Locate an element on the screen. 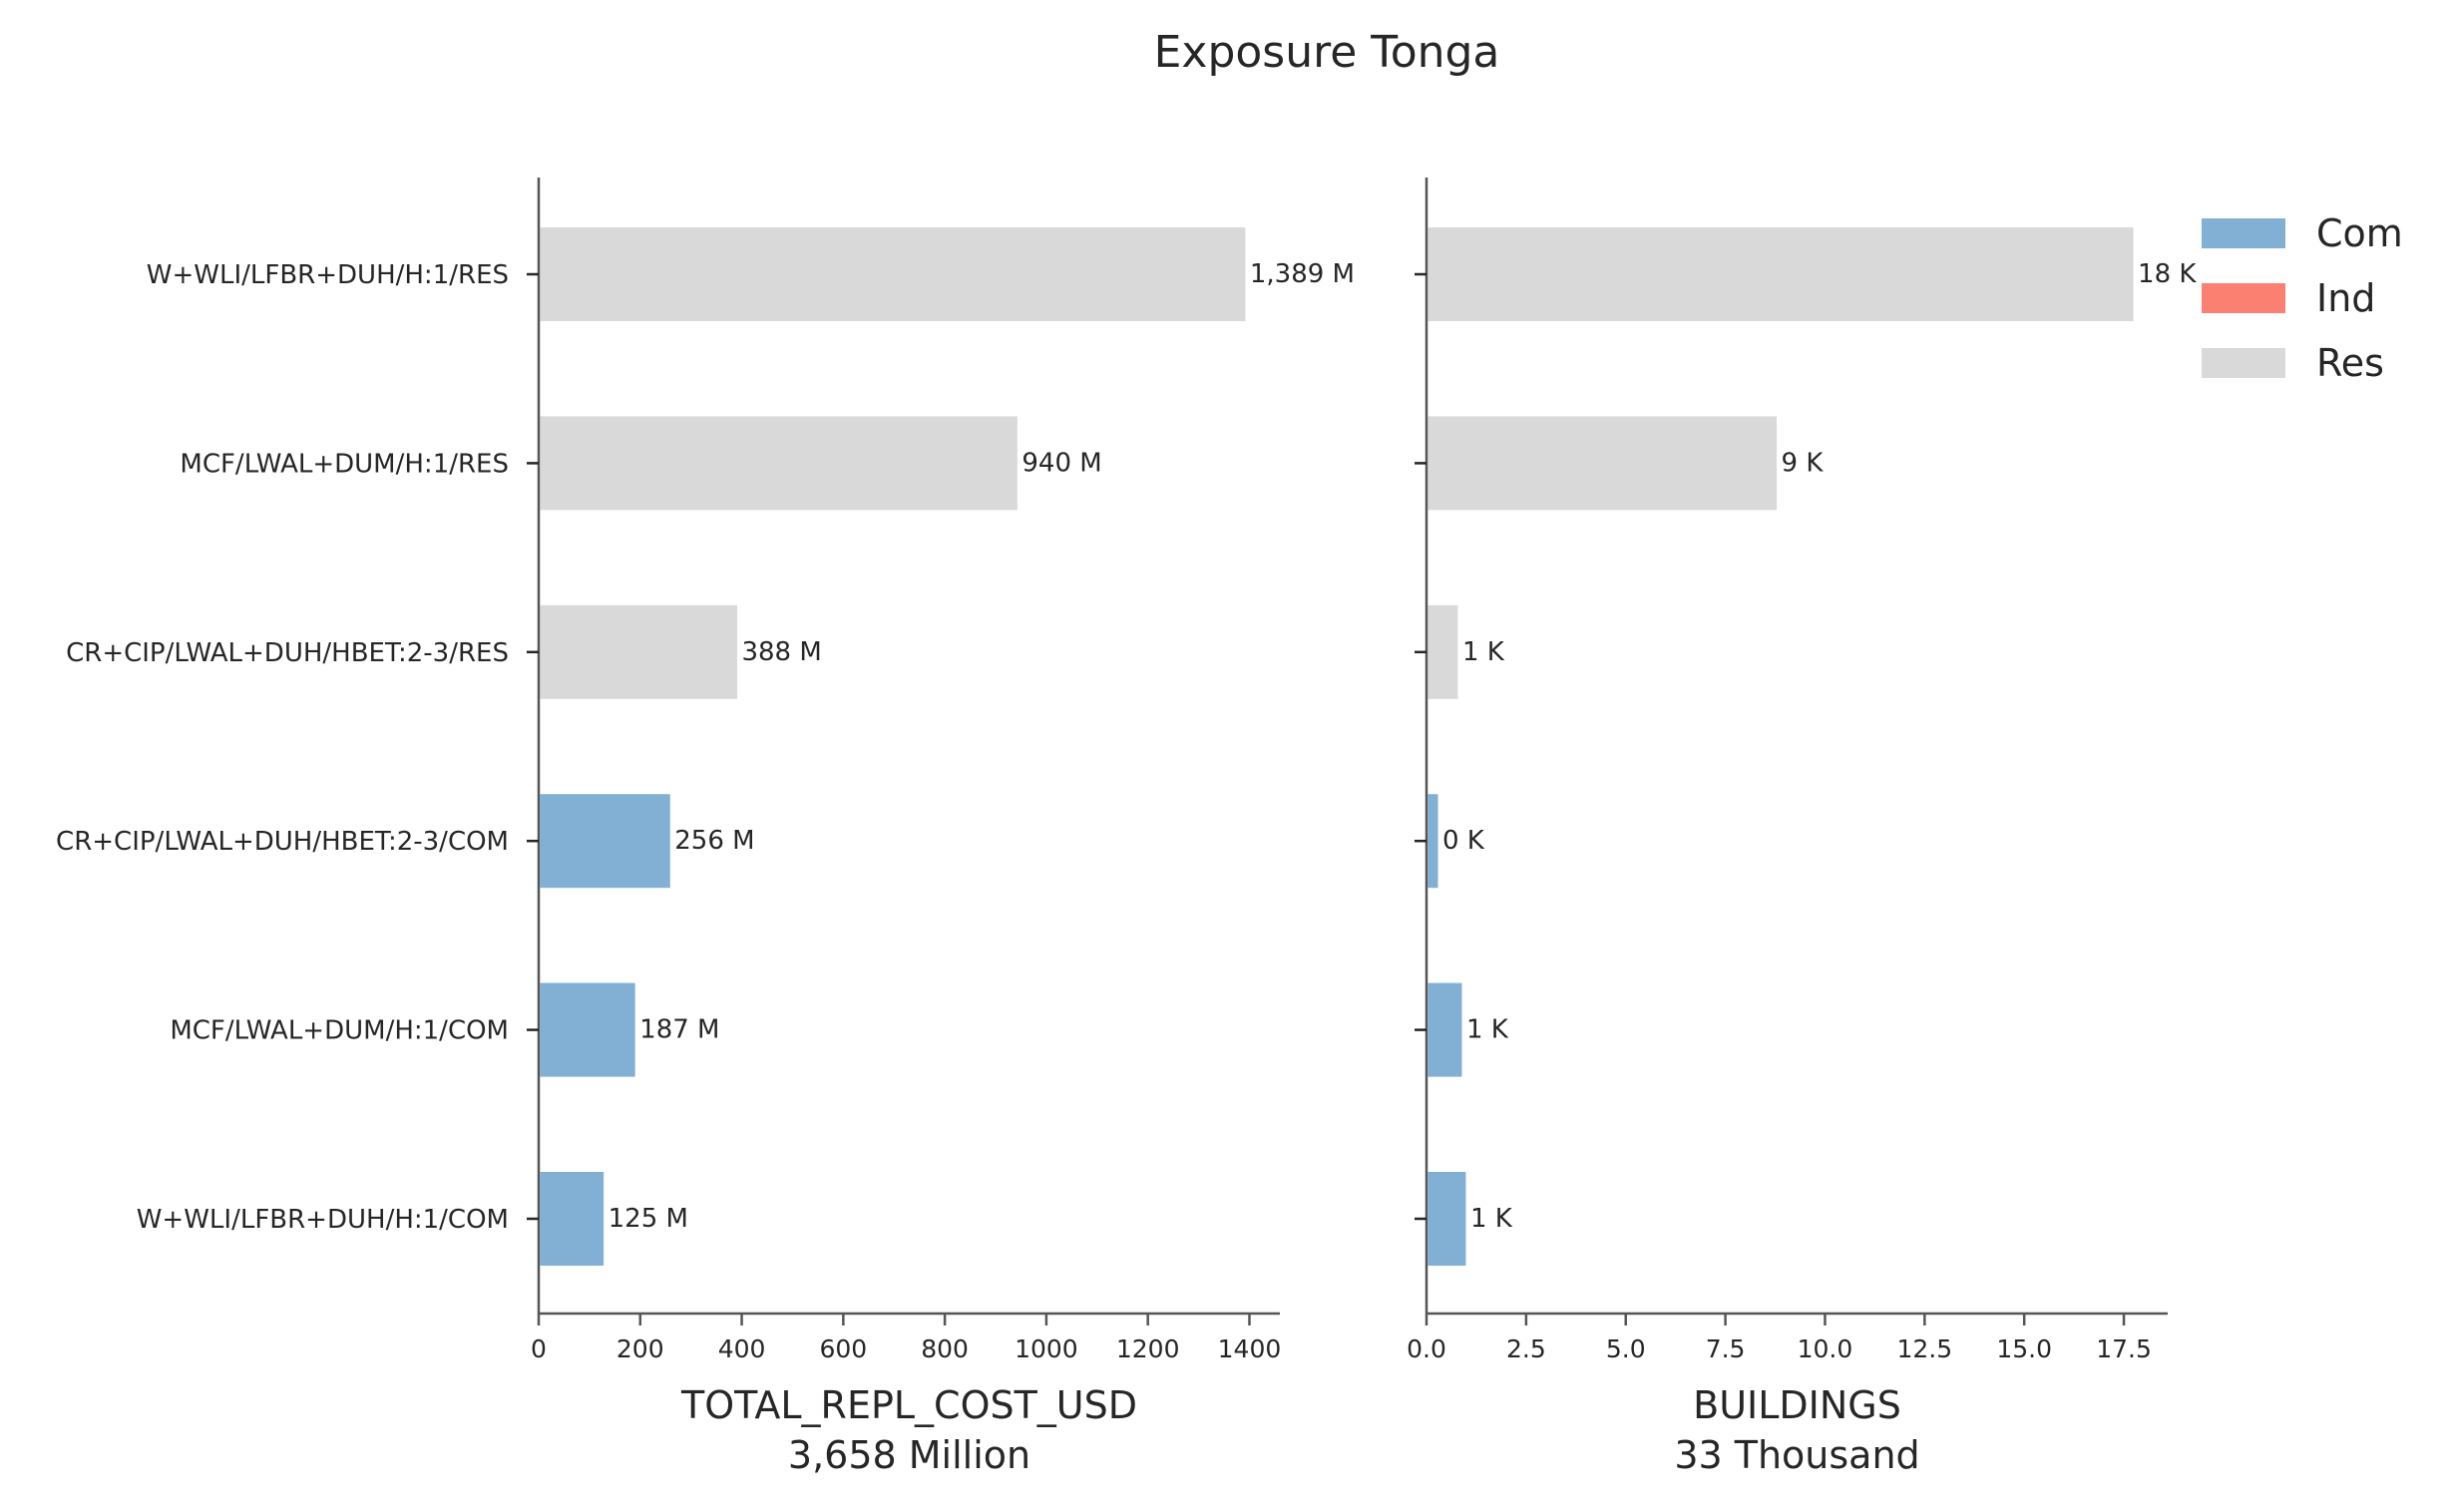  y-tick-label: MCF/LWAL+DUM/H:1/RES is located at coordinates (344, 464).